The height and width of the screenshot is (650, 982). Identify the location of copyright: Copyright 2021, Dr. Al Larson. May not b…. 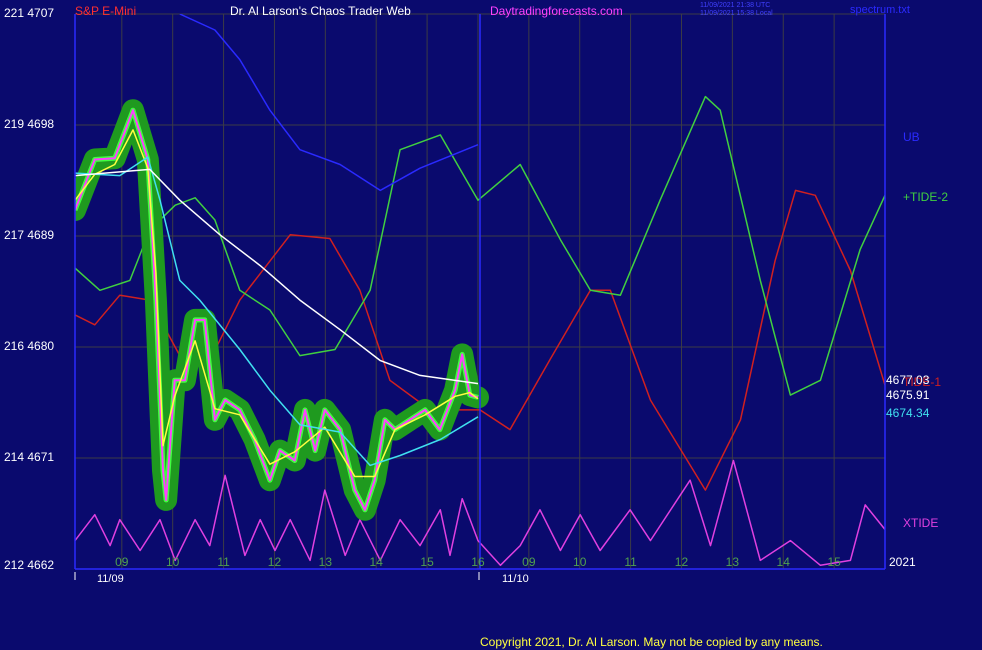
(651, 642).